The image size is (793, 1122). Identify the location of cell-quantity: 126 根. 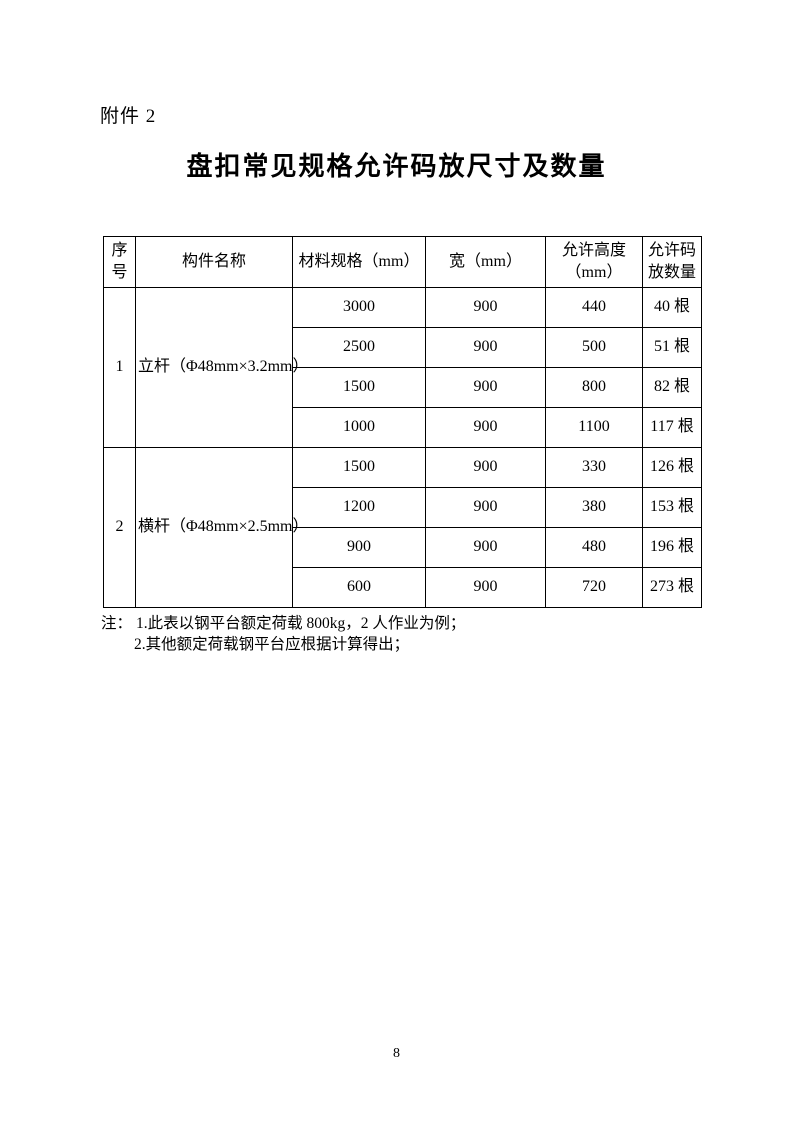
(672, 467).